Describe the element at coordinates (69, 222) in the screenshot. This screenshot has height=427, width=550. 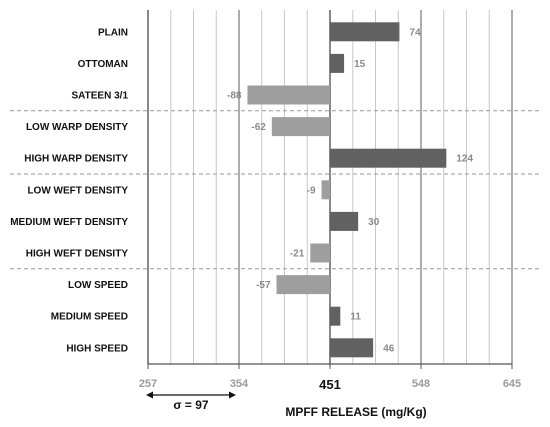
I see `category-label: MEDIUM WEFT DENSITY` at that location.